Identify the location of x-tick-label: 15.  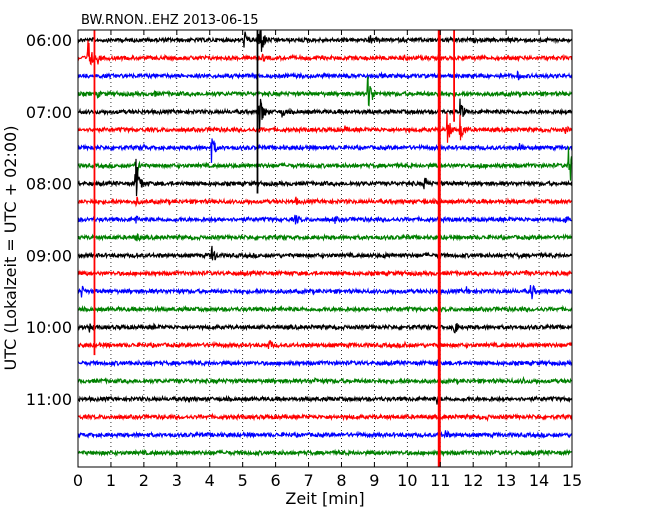
(572, 480).